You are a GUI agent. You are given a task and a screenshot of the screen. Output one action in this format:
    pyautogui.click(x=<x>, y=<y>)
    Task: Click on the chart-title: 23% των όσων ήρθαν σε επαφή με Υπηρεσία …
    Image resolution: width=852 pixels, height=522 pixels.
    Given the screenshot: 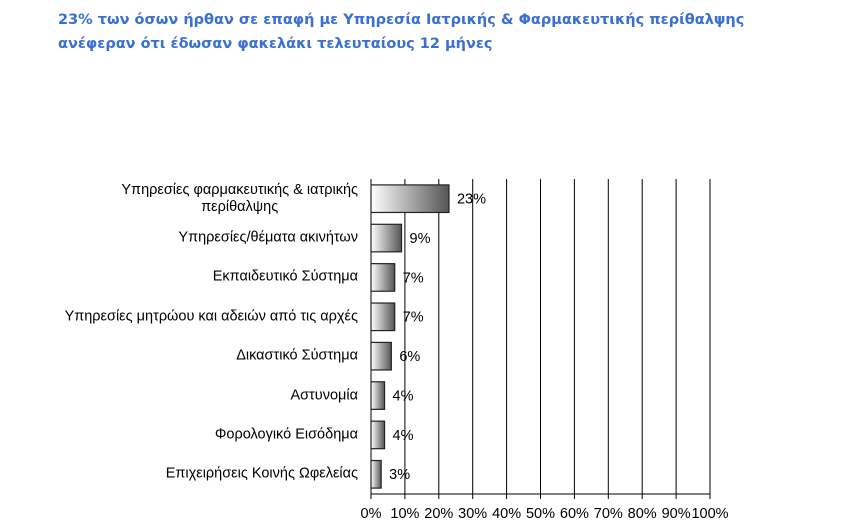 What is the action you would take?
    pyautogui.click(x=401, y=20)
    